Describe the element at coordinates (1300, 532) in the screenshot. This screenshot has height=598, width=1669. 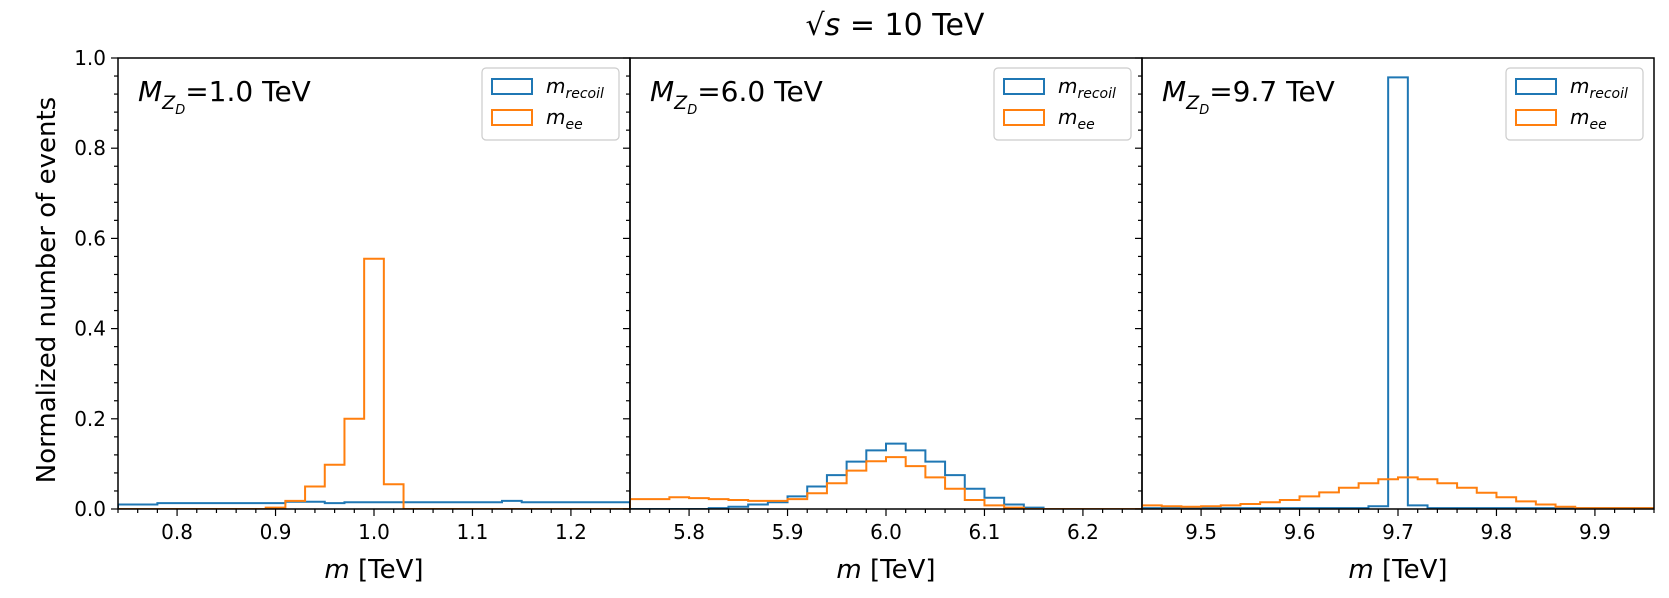
I see `x-tick-label: 9.6` at that location.